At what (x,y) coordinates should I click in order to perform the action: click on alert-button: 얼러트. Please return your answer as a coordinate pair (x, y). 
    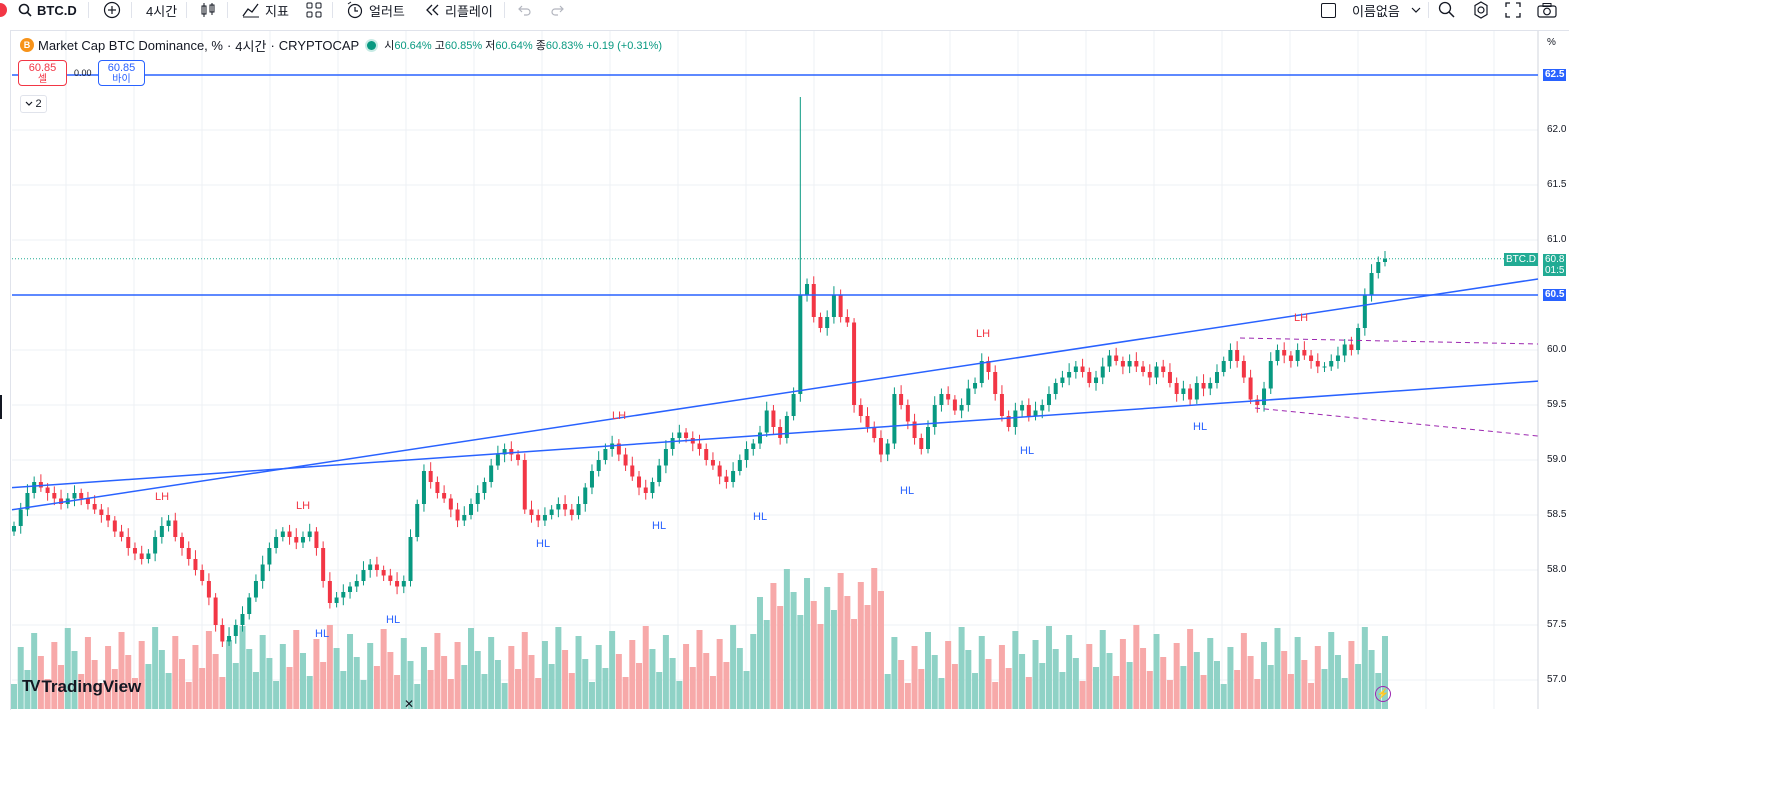
    Looking at the image, I should click on (375, 10).